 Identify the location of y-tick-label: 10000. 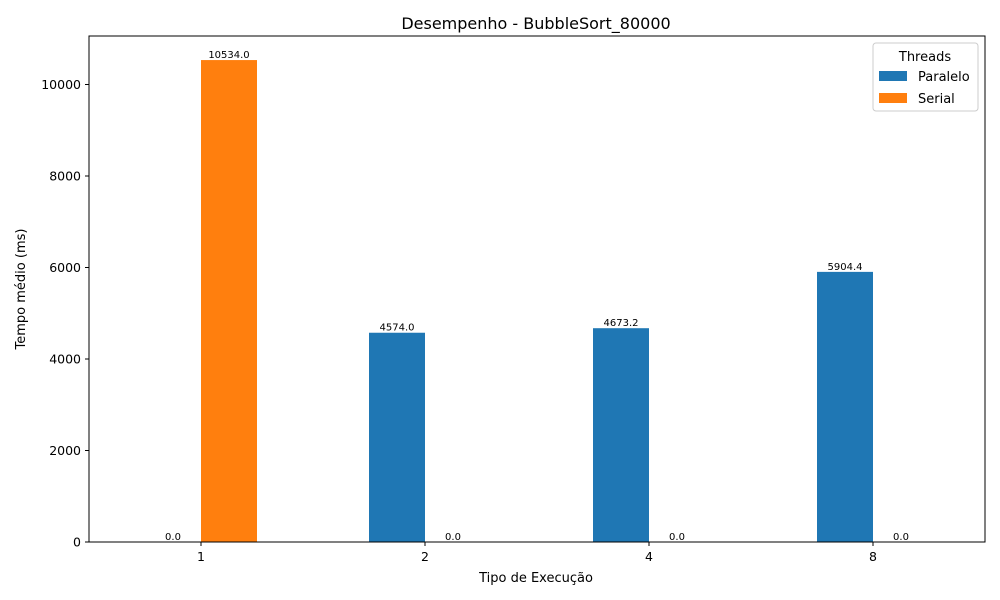
(61, 84).